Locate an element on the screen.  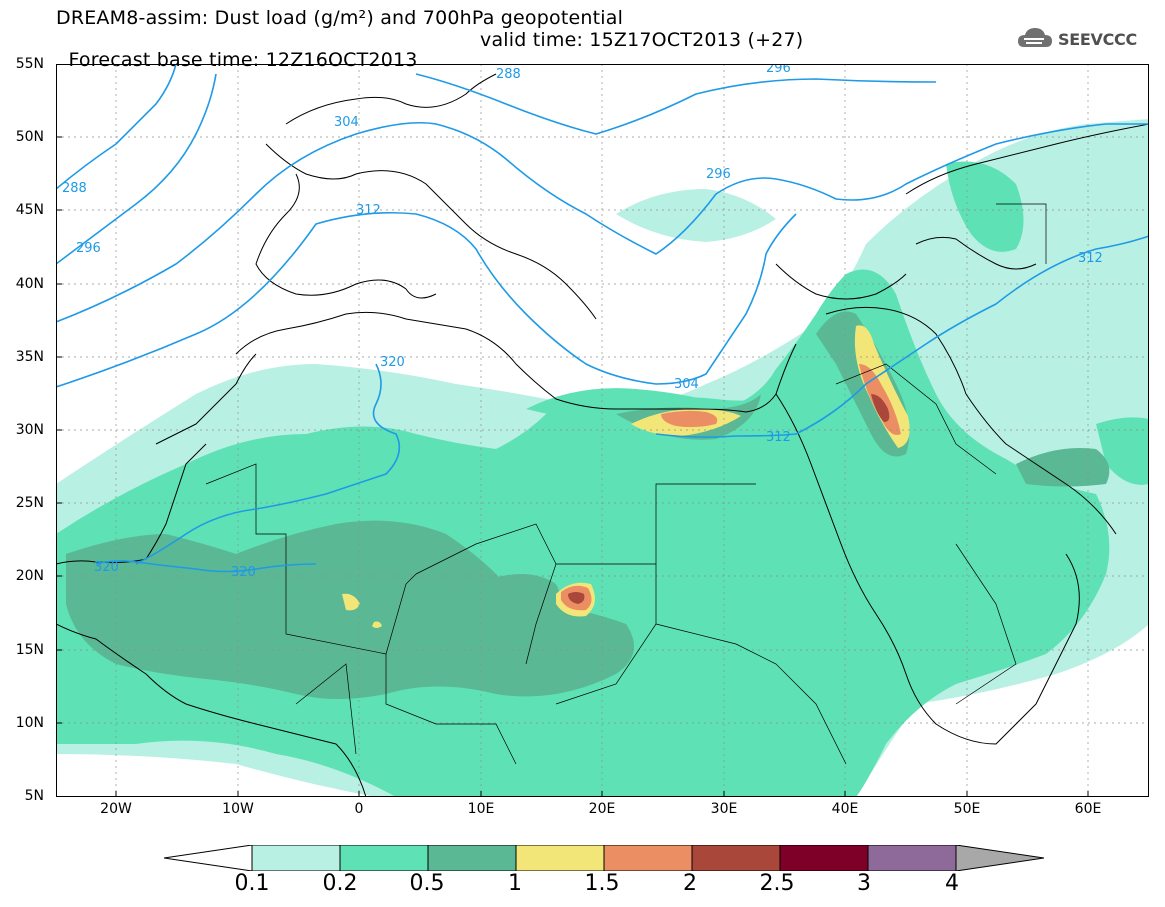
lon-label: 0 is located at coordinates (359, 809).